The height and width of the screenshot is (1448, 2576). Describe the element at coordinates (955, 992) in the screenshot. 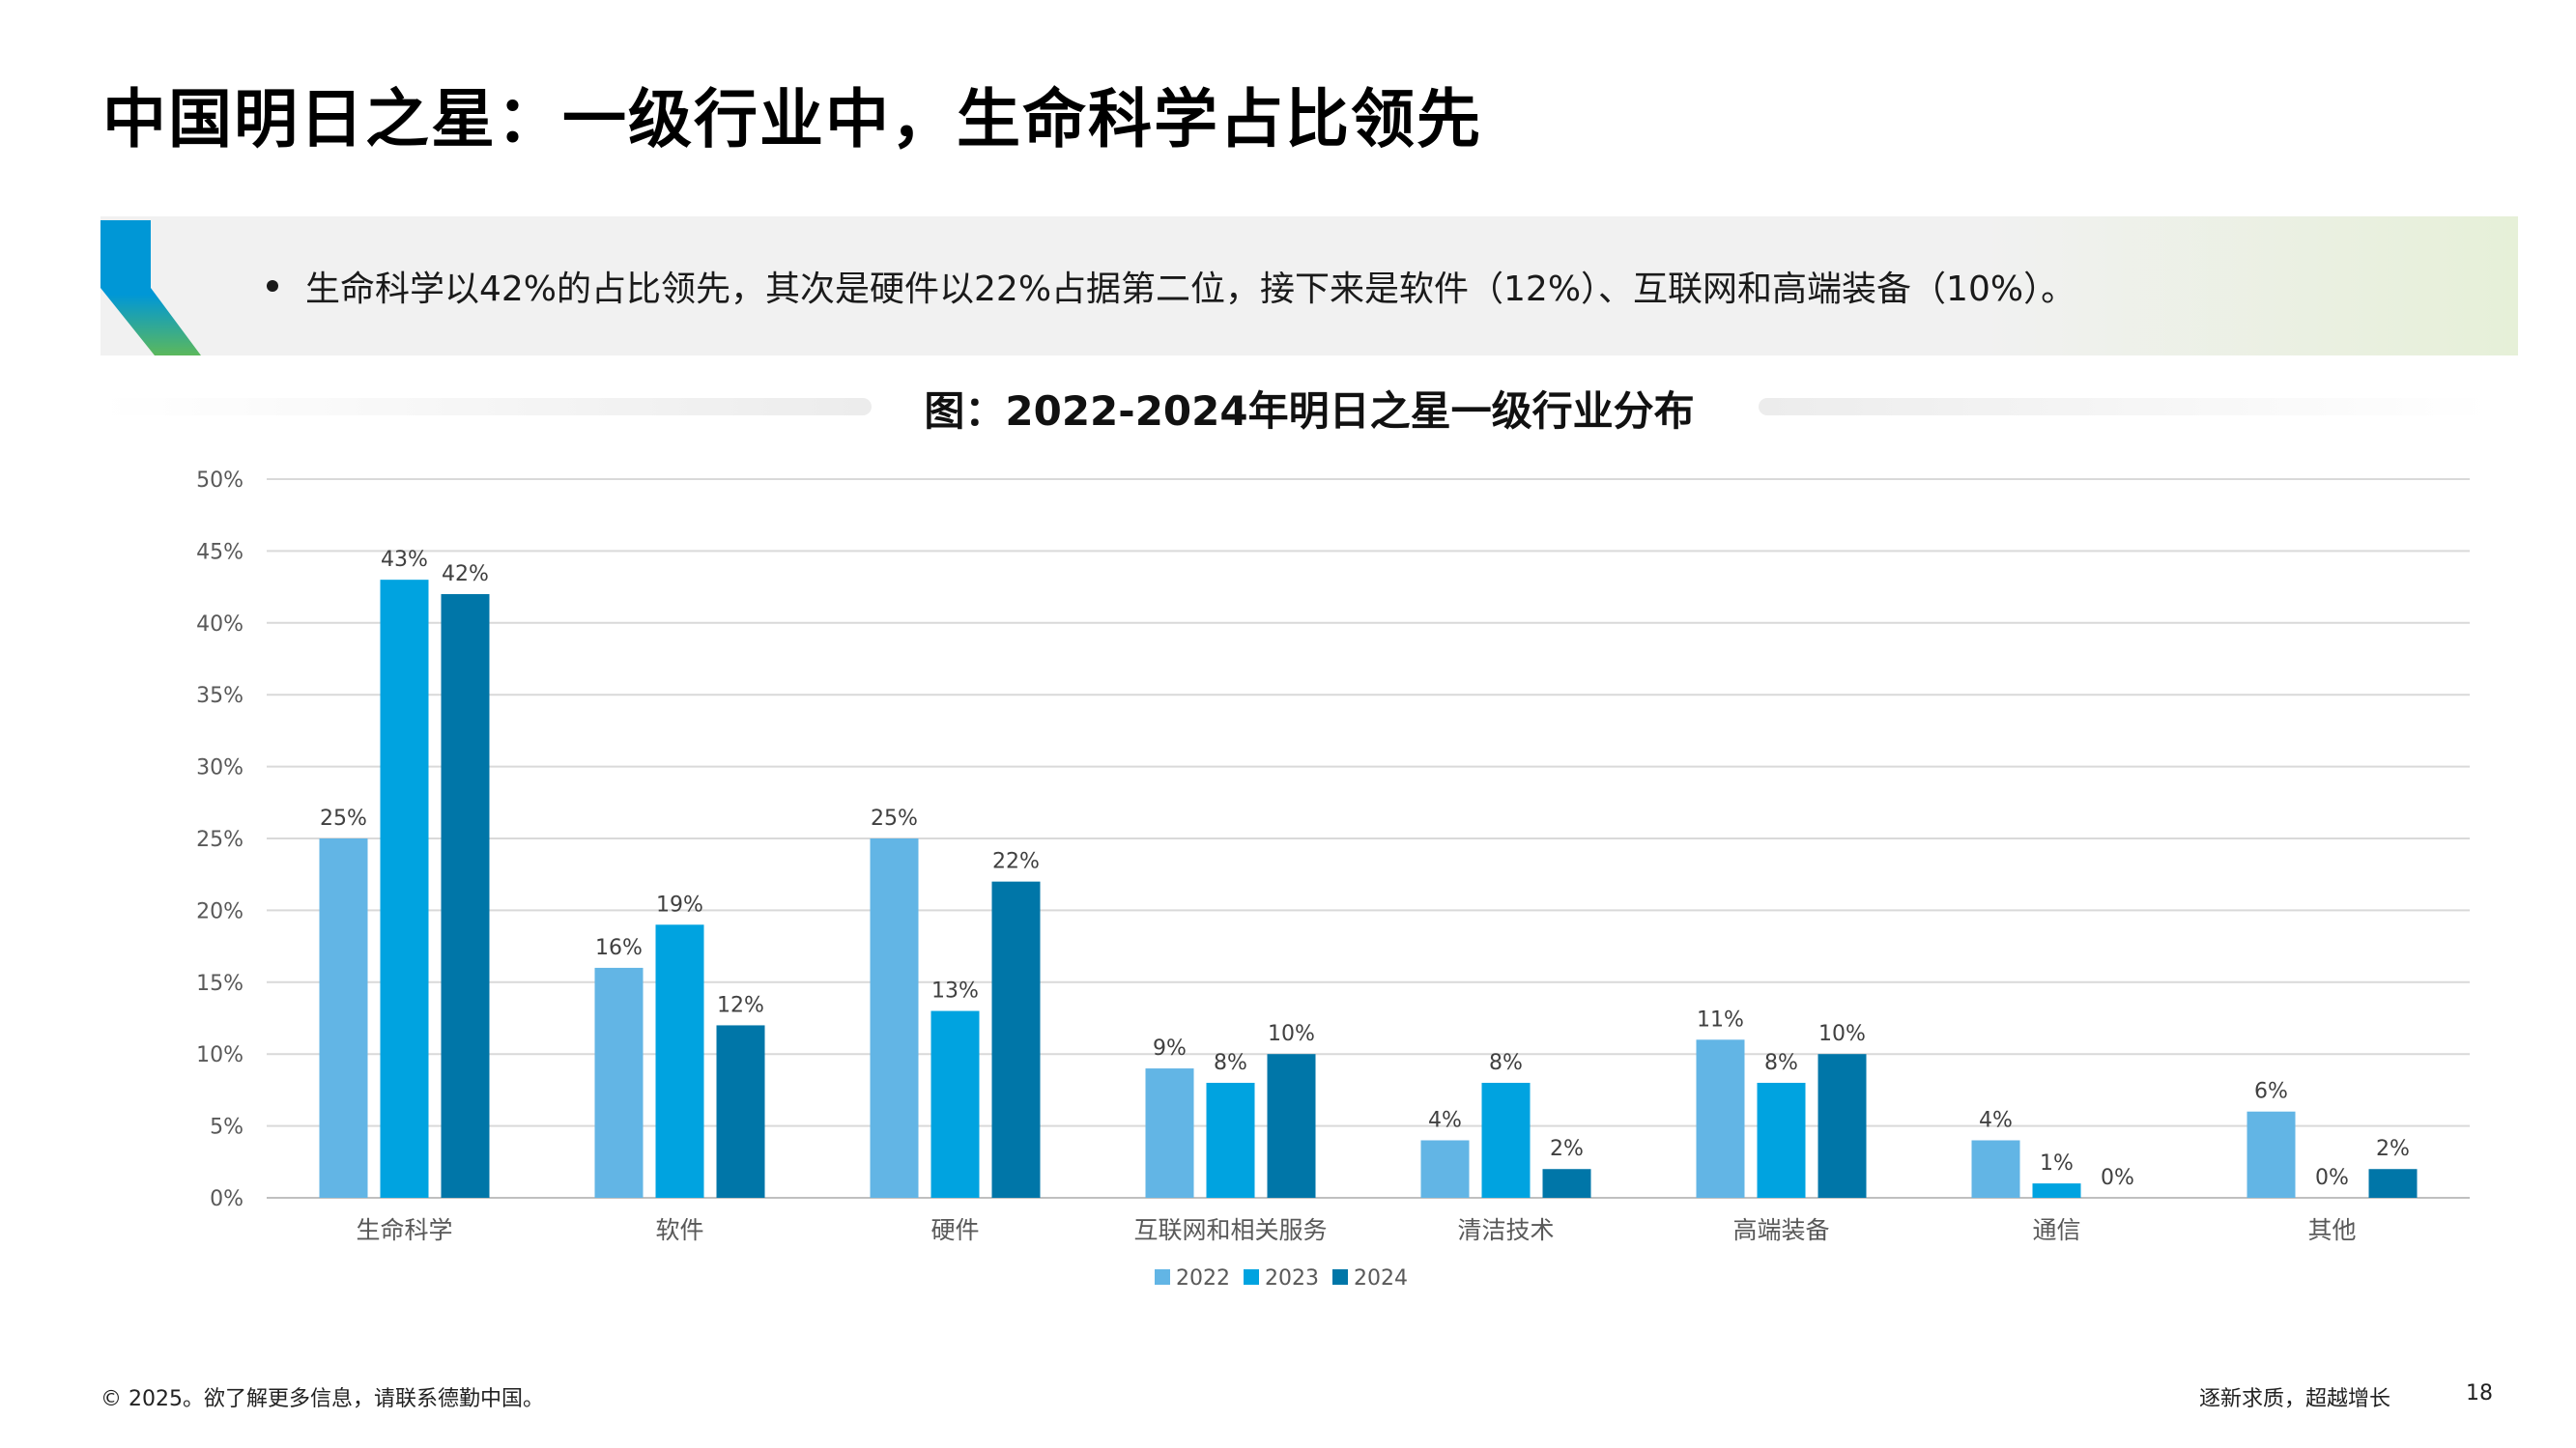

I see `data-label: 13%` at that location.